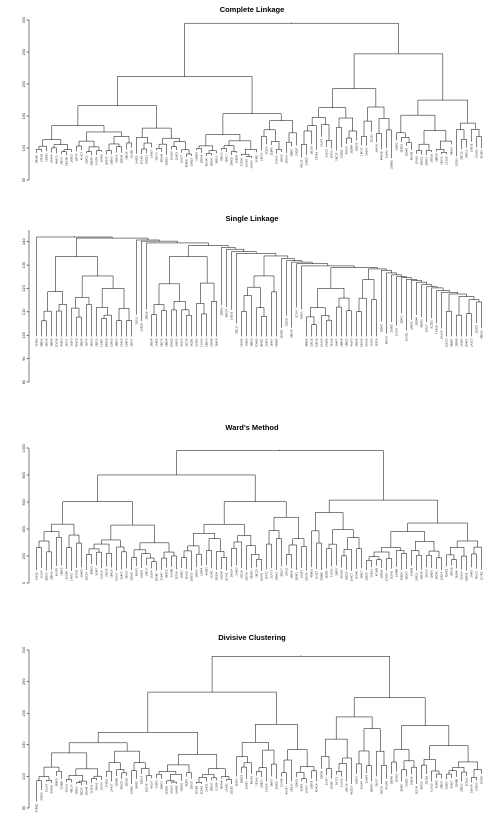 The image size is (504, 840). What do you see at coordinates (381, 155) in the screenshot?
I see `leaf-label: 4M00B` at bounding box center [381, 155].